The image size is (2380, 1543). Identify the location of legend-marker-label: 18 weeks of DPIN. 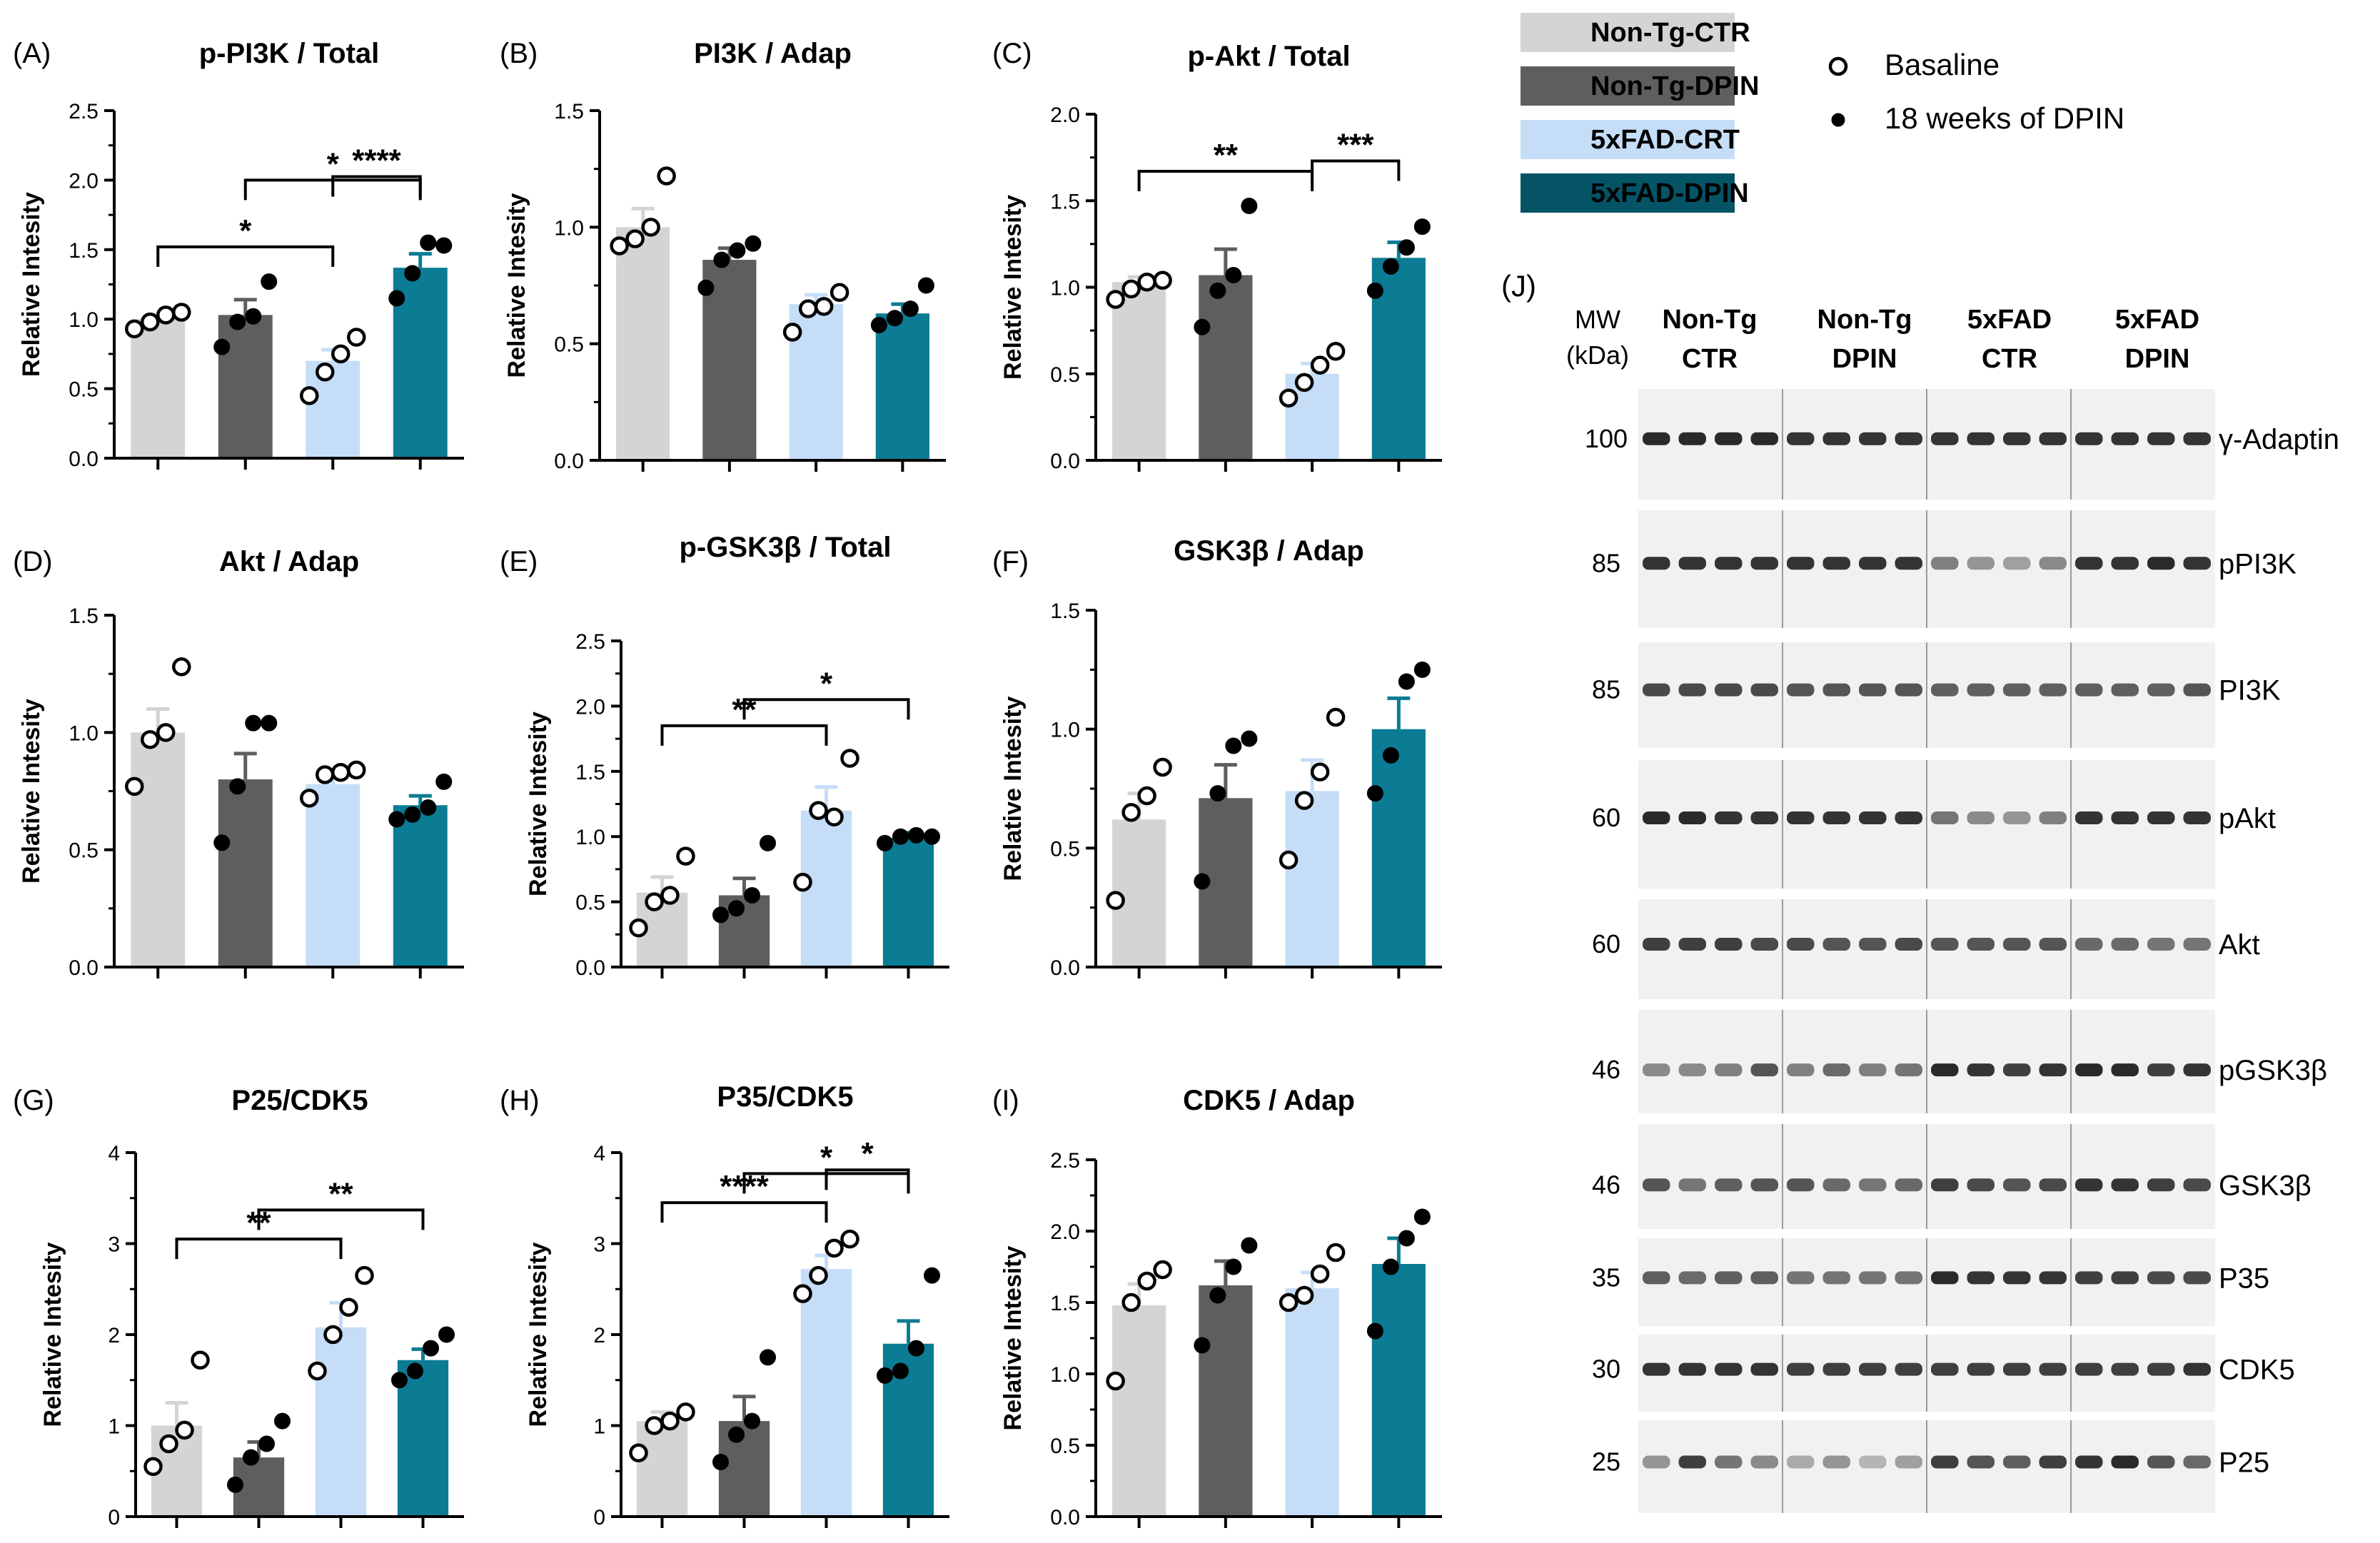
(2004, 118).